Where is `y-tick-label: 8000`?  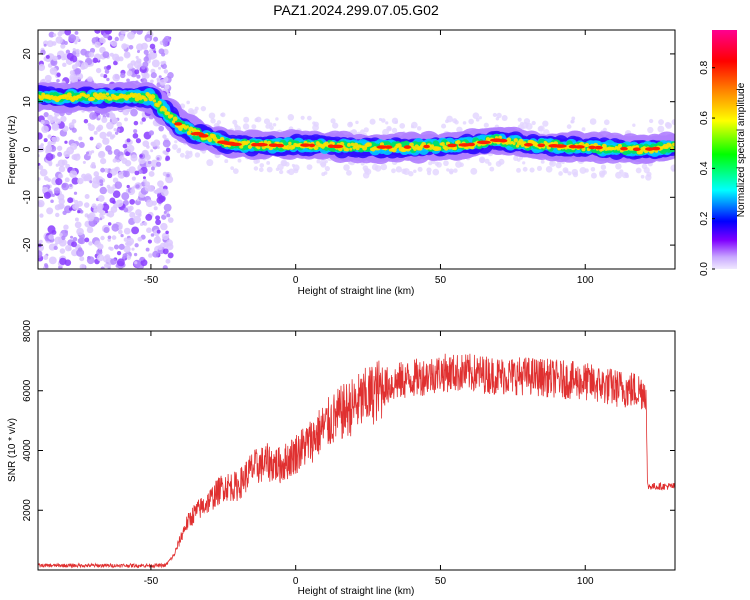 y-tick-label: 8000 is located at coordinates (27, 330).